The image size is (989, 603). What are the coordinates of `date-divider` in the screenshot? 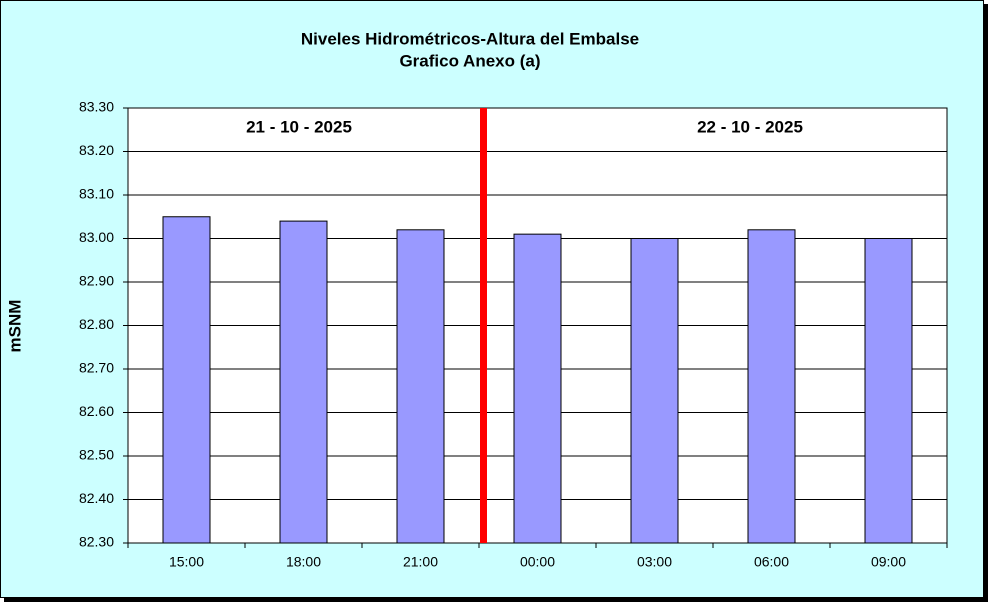 It's located at (483, 325).